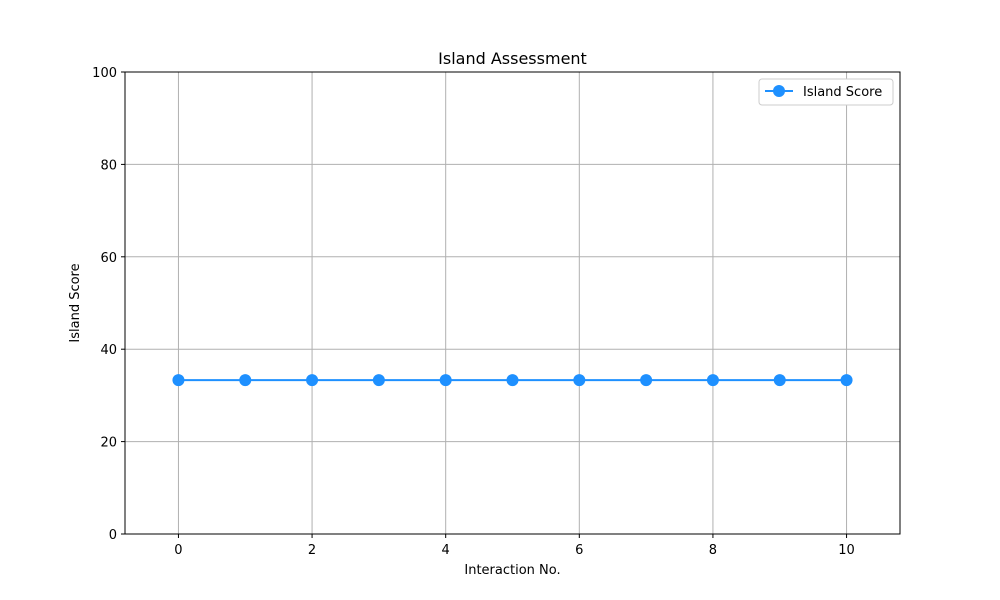 This screenshot has height=600, width=1000. I want to click on chart-title: Island Assessment, so click(512, 58).